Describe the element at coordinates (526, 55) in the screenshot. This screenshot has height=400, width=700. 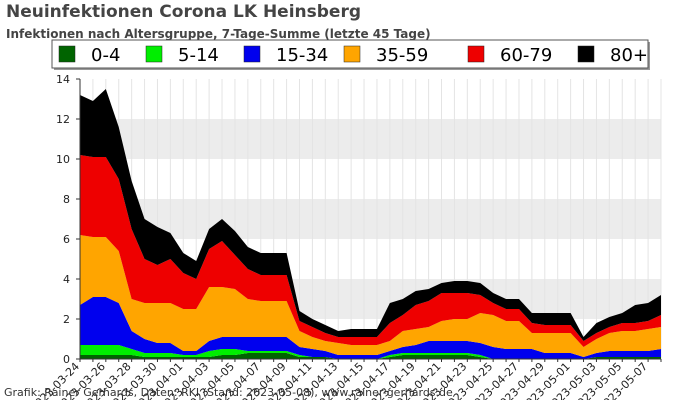
I see `legend-label-60-79: 60-79` at that location.